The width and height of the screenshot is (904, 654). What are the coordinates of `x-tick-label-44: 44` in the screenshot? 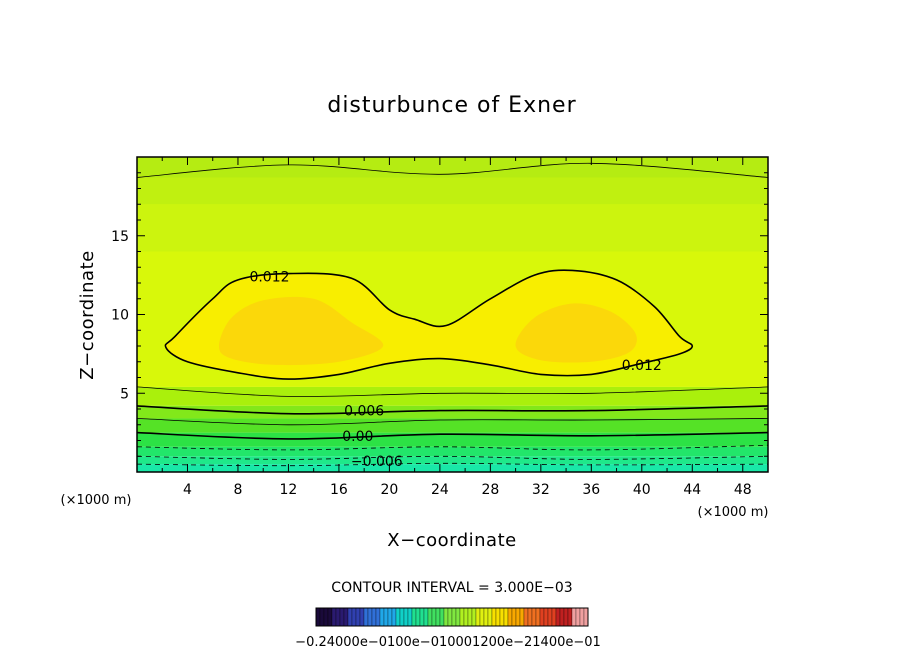 It's located at (692, 490).